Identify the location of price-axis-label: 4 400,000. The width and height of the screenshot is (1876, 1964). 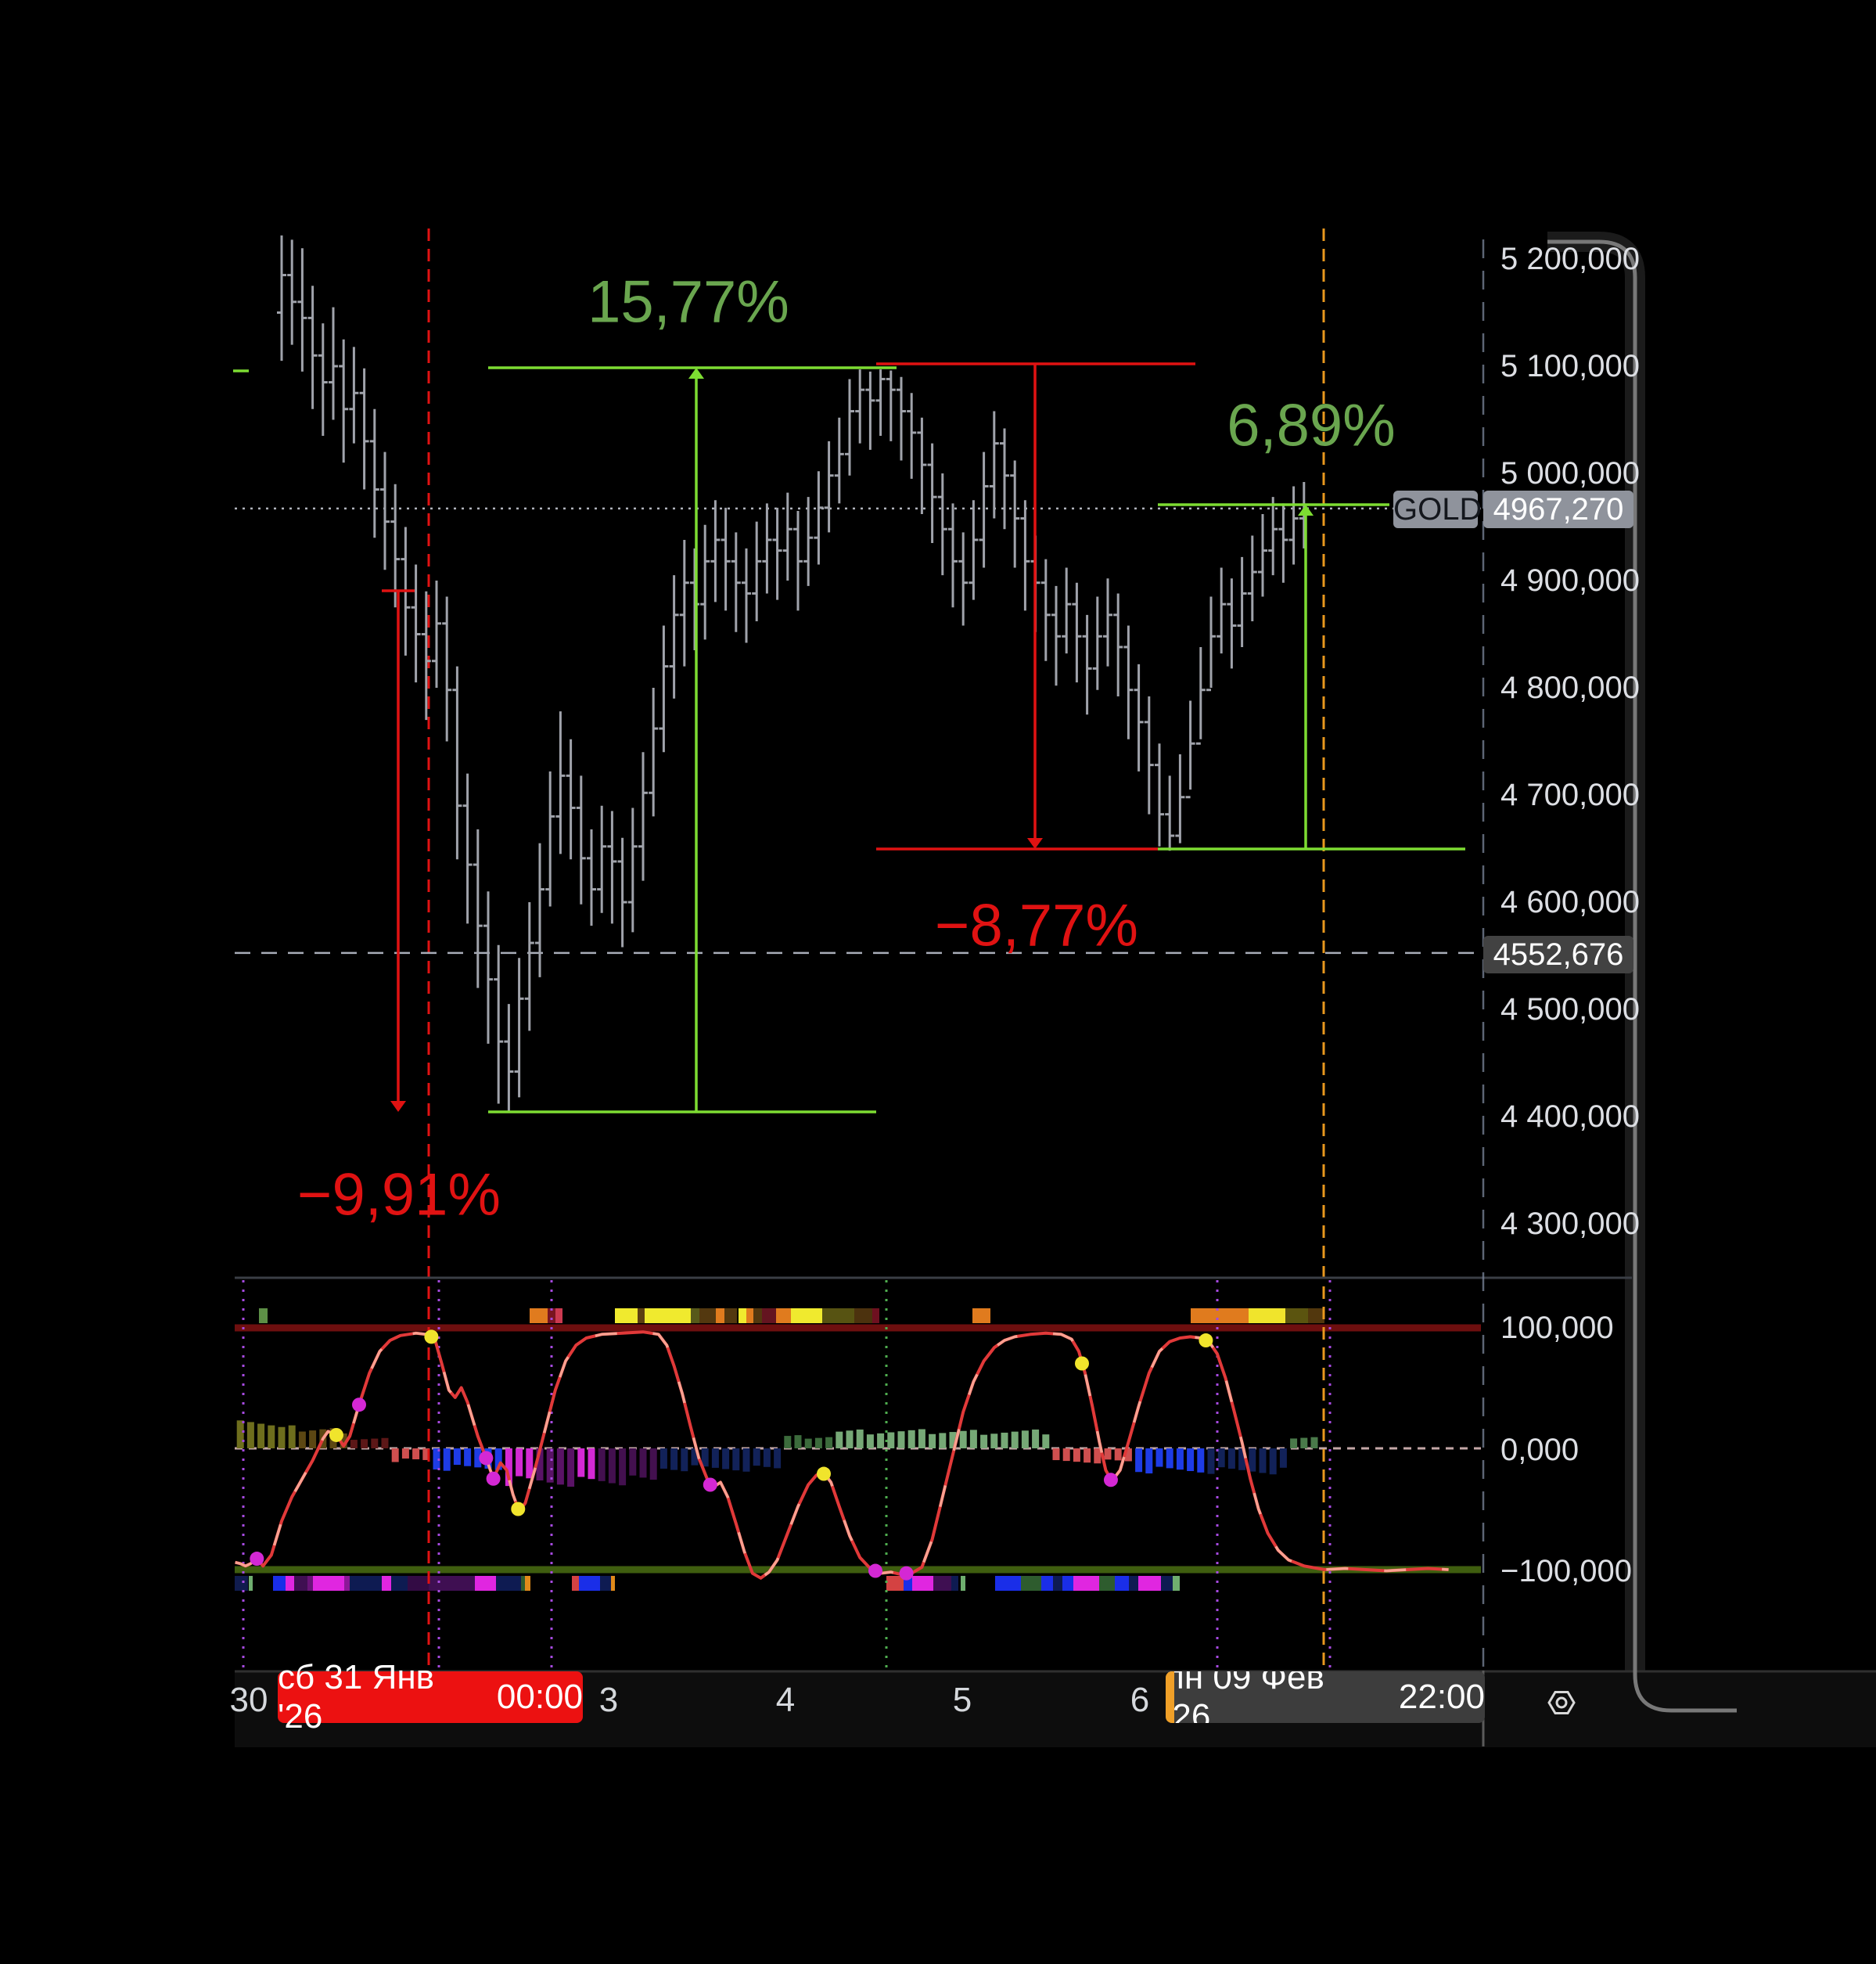
(1570, 1116).